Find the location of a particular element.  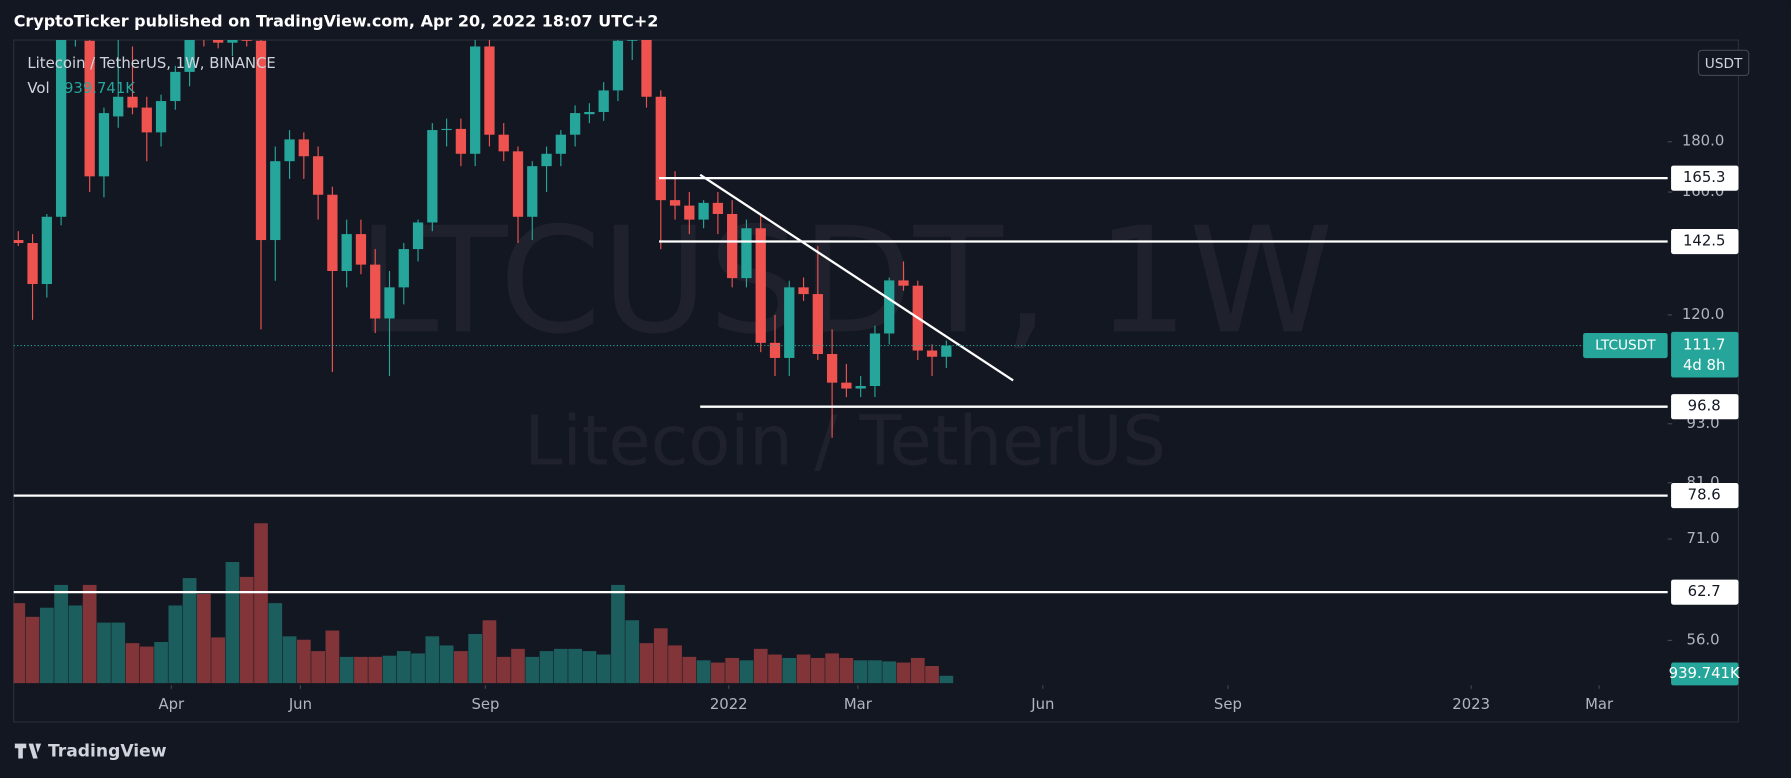

symbol-box is located at coordinates (1625, 345).